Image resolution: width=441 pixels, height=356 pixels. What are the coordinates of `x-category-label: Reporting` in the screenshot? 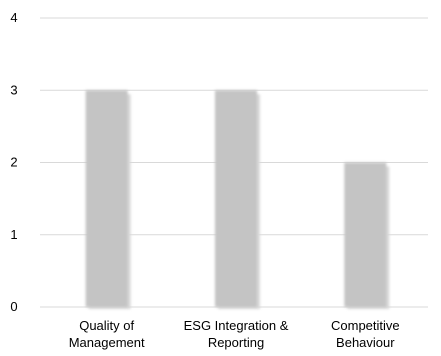 It's located at (236, 342).